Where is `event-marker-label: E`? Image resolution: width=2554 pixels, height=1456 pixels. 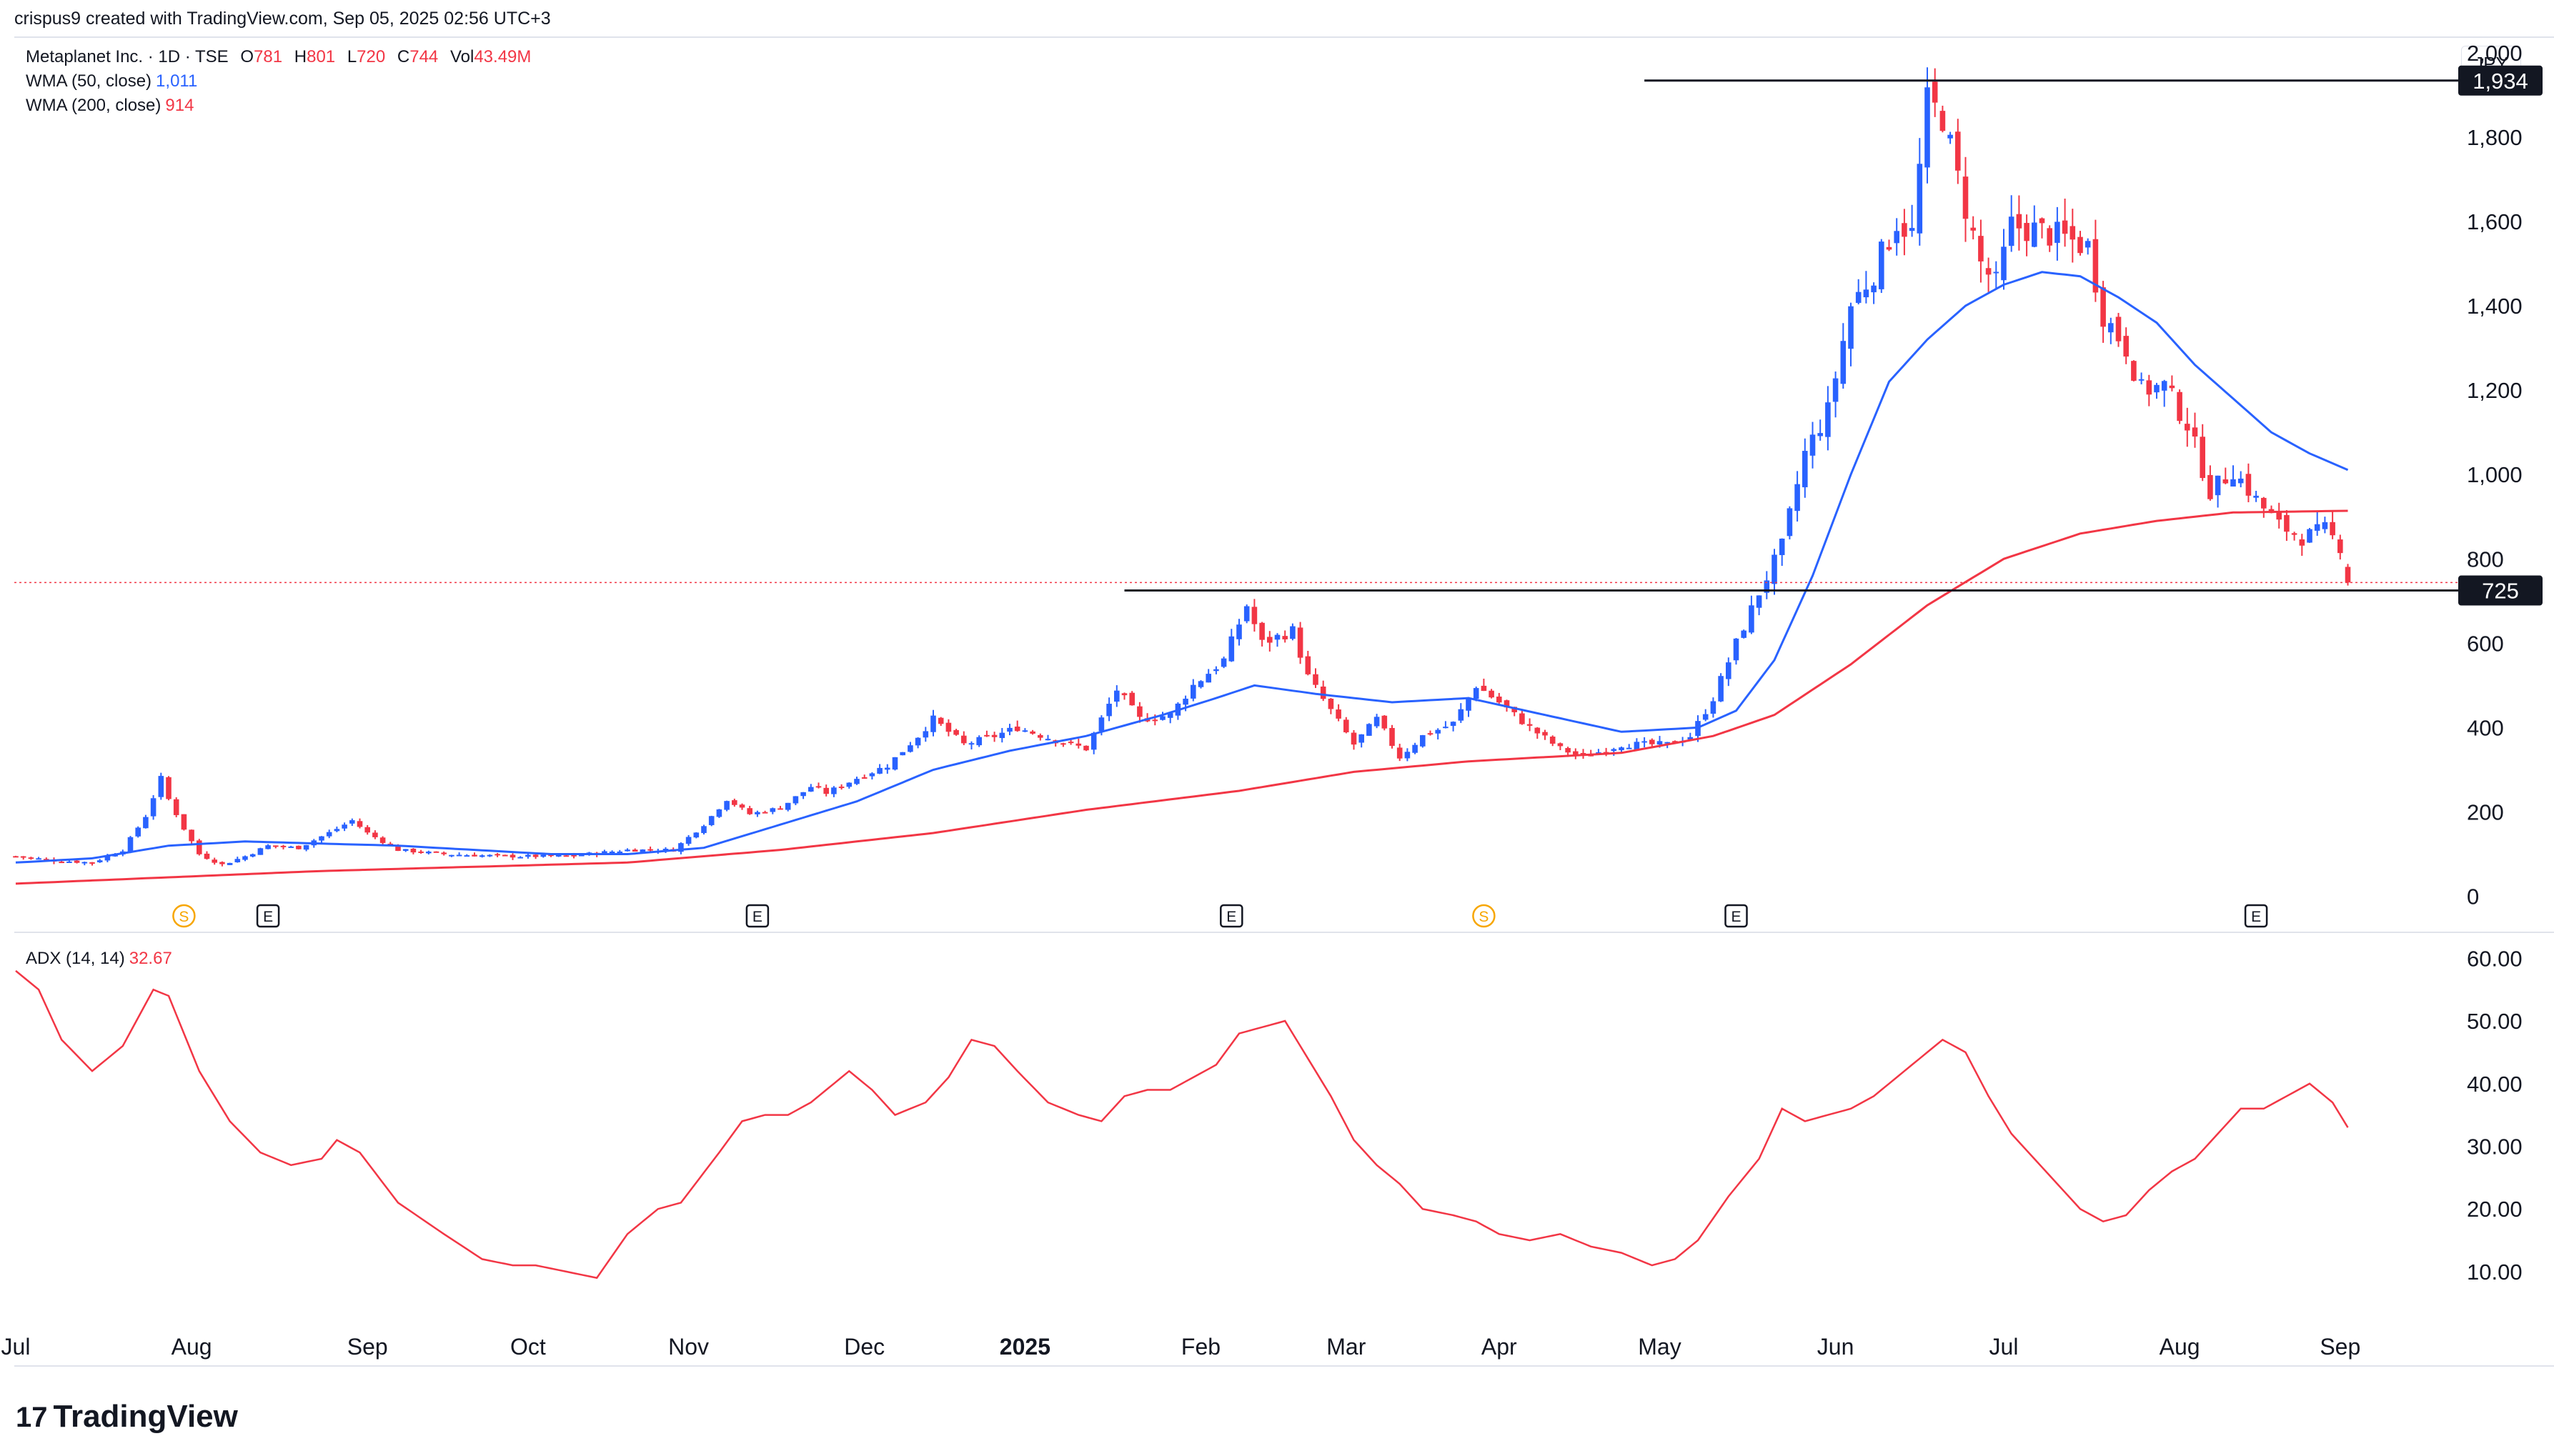 event-marker-label: E is located at coordinates (757, 917).